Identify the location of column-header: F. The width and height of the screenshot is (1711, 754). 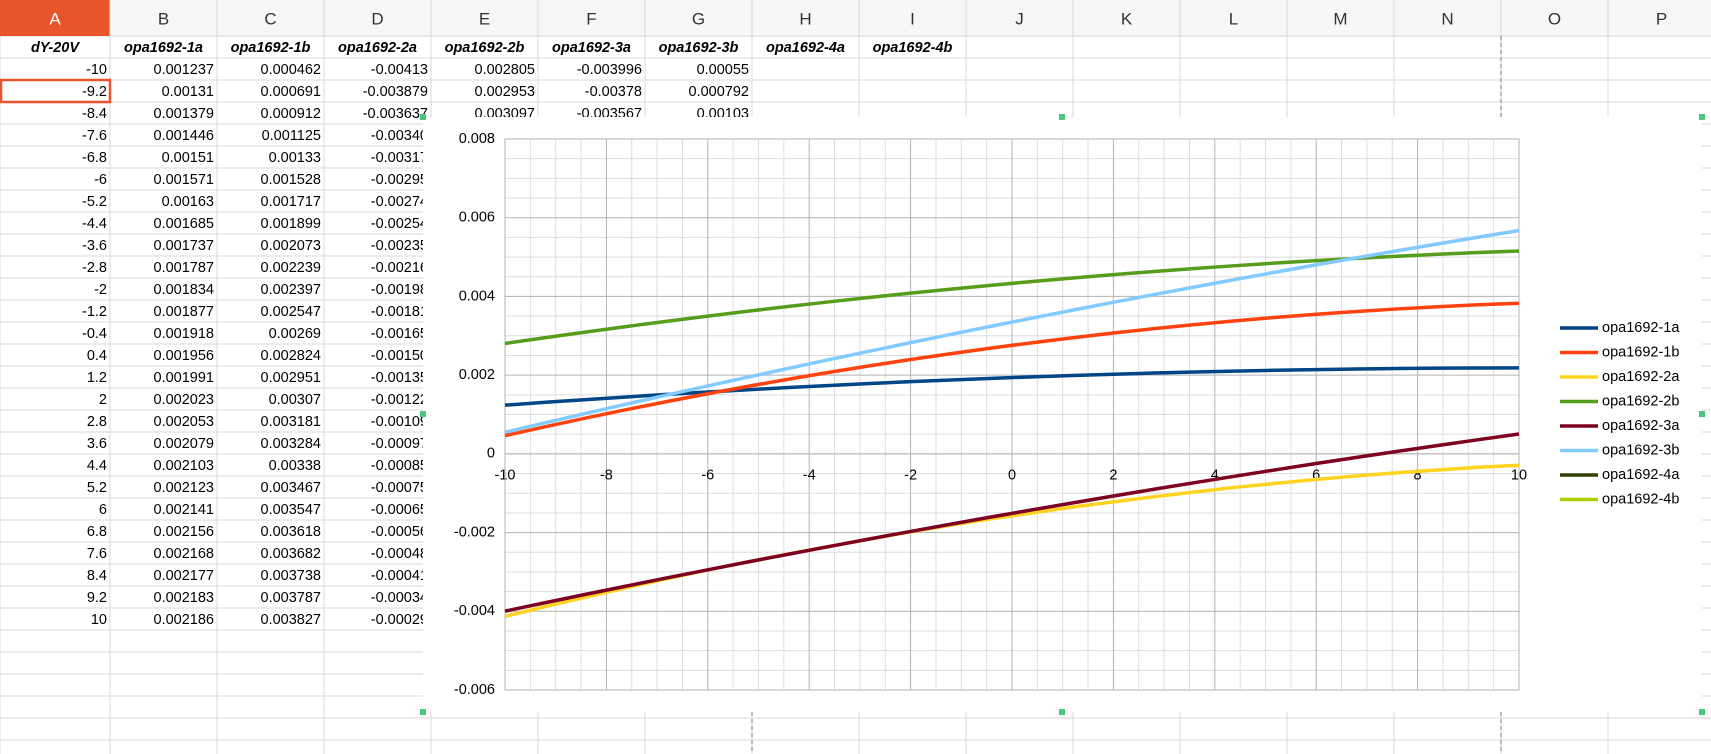
(591, 18).